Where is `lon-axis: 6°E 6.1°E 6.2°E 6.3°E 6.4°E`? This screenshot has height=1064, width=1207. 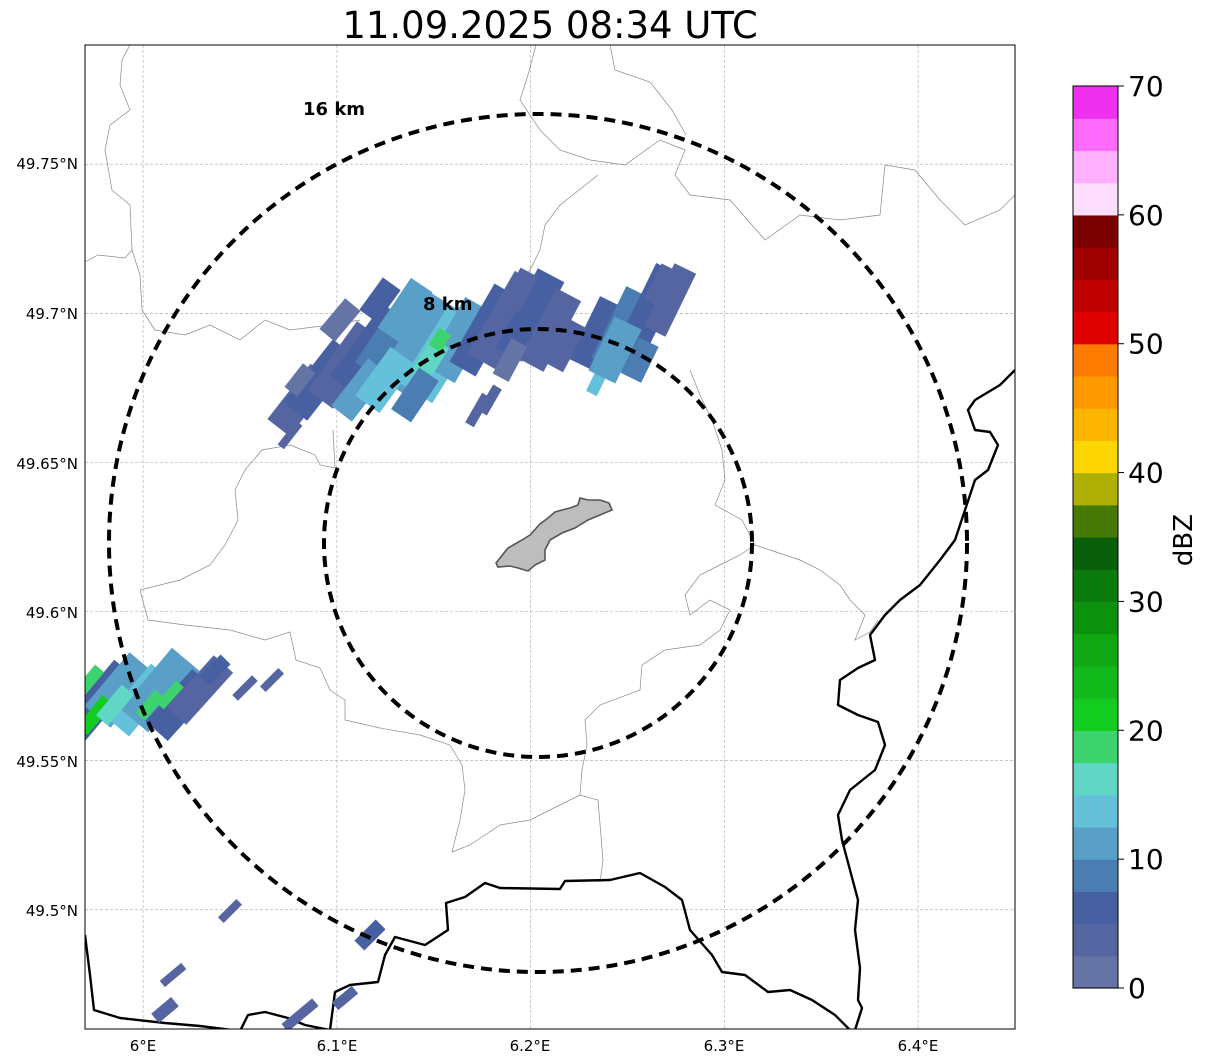
lon-axis: 6°E 6.1°E 6.2°E 6.3°E 6.4°E is located at coordinates (534, 1046).